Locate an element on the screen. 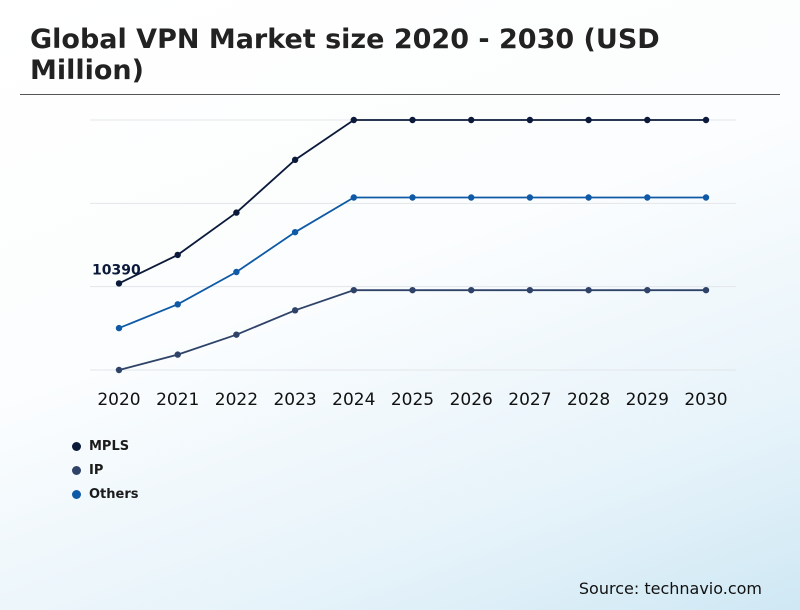  legend-label: Others is located at coordinates (114, 494).